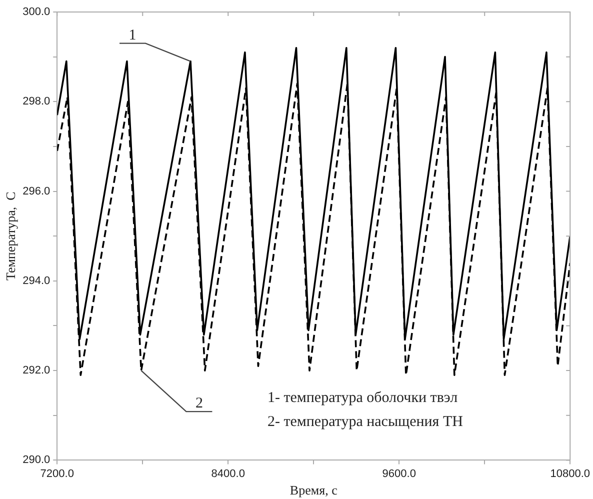  Describe the element at coordinates (132, 35) in the screenshot. I see `annotation: 1` at that location.